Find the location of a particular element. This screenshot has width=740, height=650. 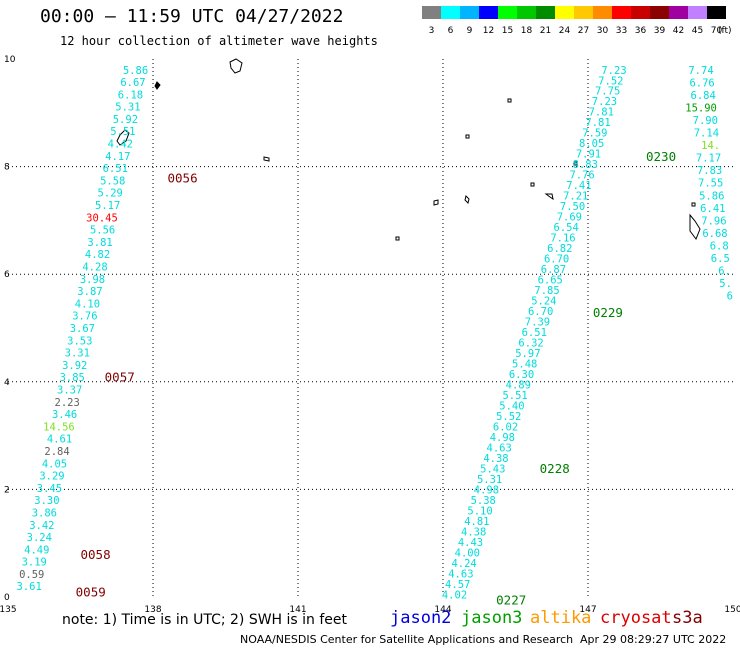

wave-height-value: 7.85 is located at coordinates (546, 291).